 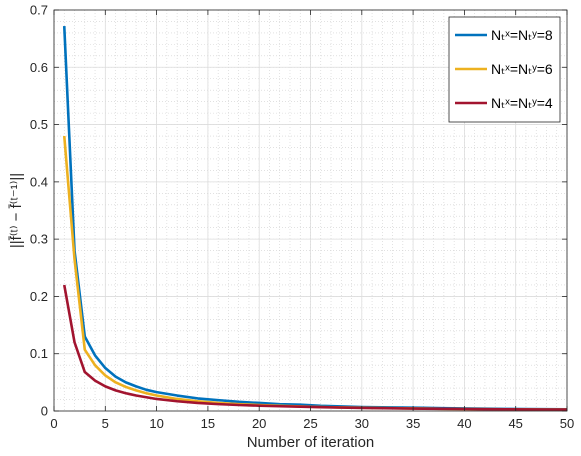 I want to click on y-tick-label: 0.2, so click(x=39, y=296).